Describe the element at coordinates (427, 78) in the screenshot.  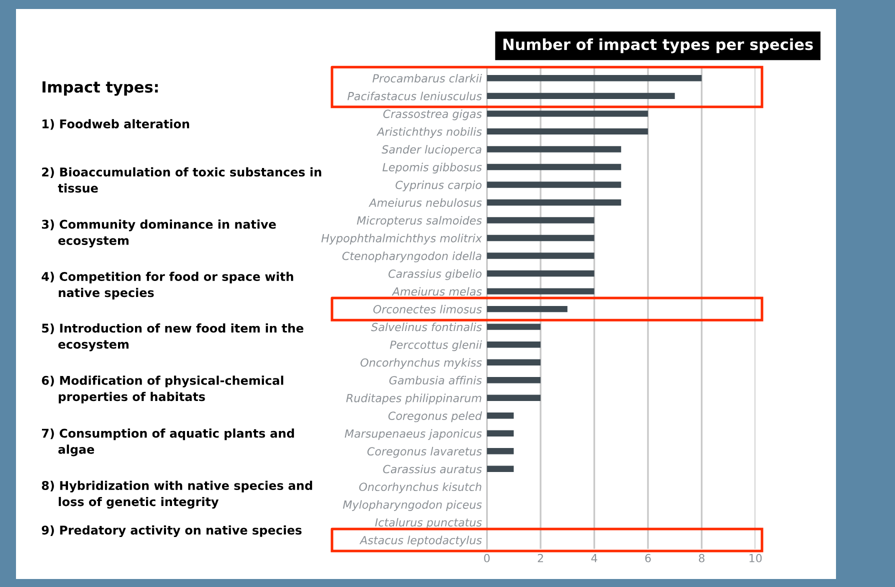
I see `y-tick-label: Procambarus clarkii` at that location.